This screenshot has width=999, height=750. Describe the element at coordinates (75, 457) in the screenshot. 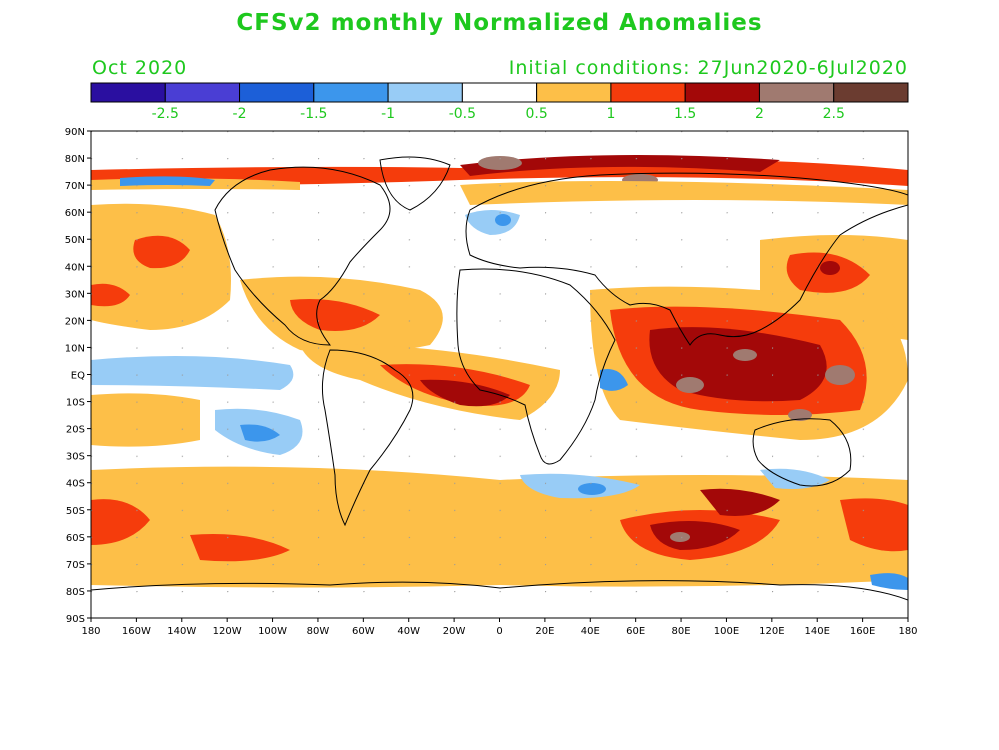

I see `lat-tick-label: 30S` at that location.